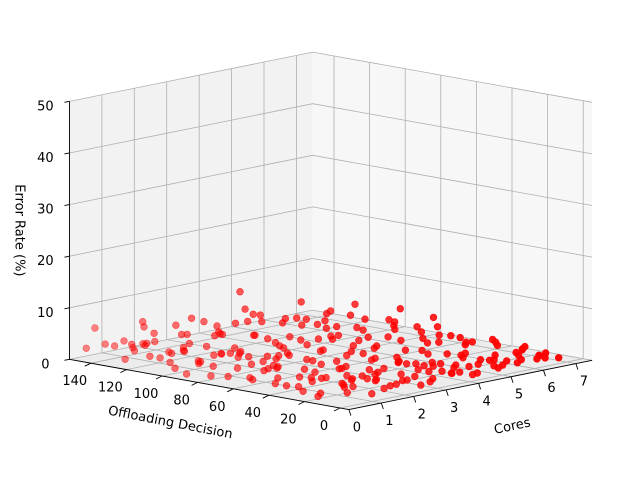 The width and height of the screenshot is (640, 480). Describe the element at coordinates (324, 426) in the screenshot. I see `y-tick-label: 0` at that location.